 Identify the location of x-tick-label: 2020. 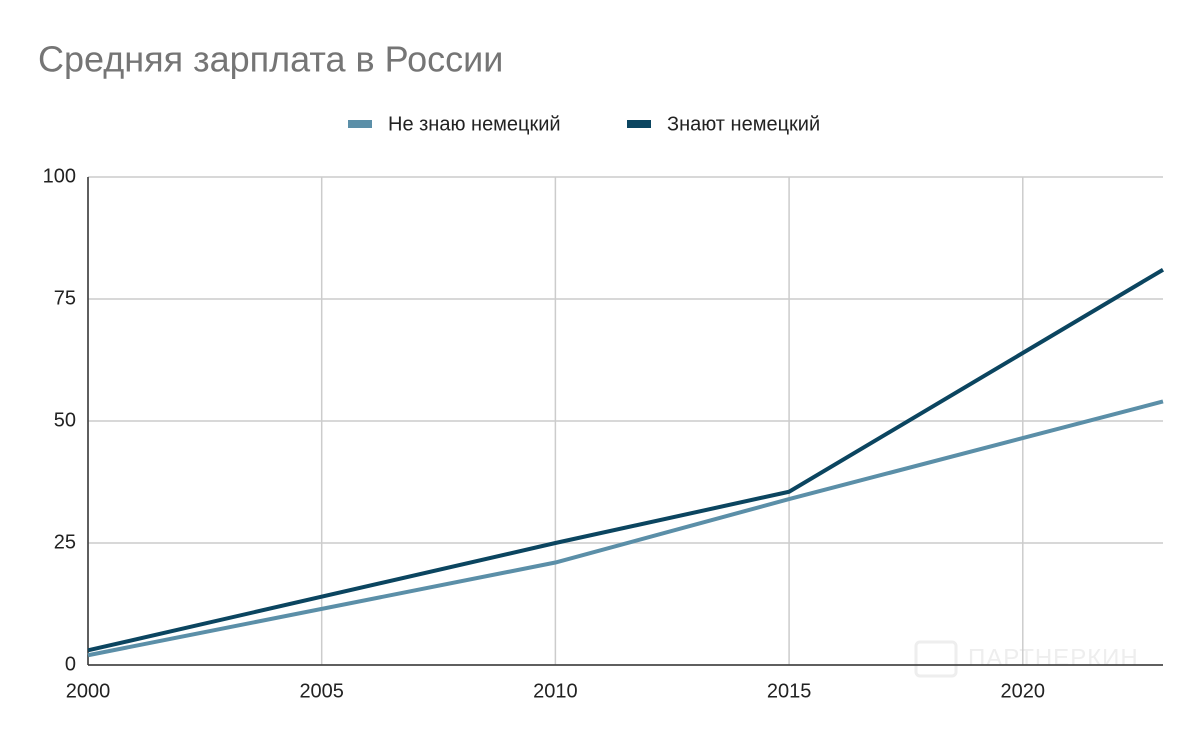
(1023, 691).